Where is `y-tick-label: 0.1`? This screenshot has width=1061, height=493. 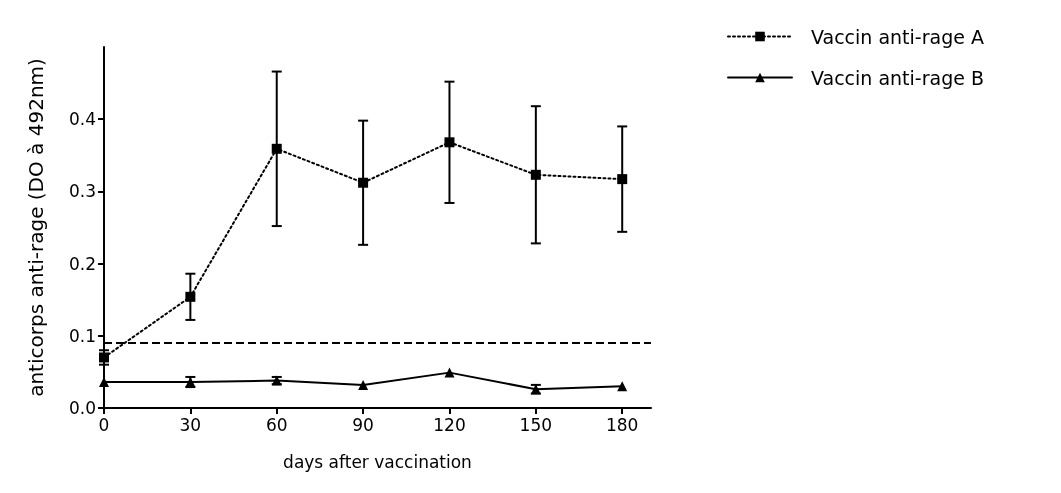 y-tick-label: 0.1 is located at coordinates (82, 335).